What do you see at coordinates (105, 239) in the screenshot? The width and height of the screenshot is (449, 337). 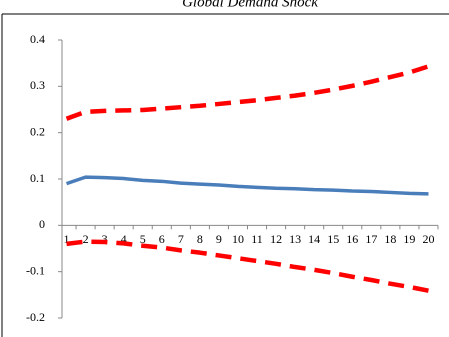 I see `x-tick-label: 3` at bounding box center [105, 239].